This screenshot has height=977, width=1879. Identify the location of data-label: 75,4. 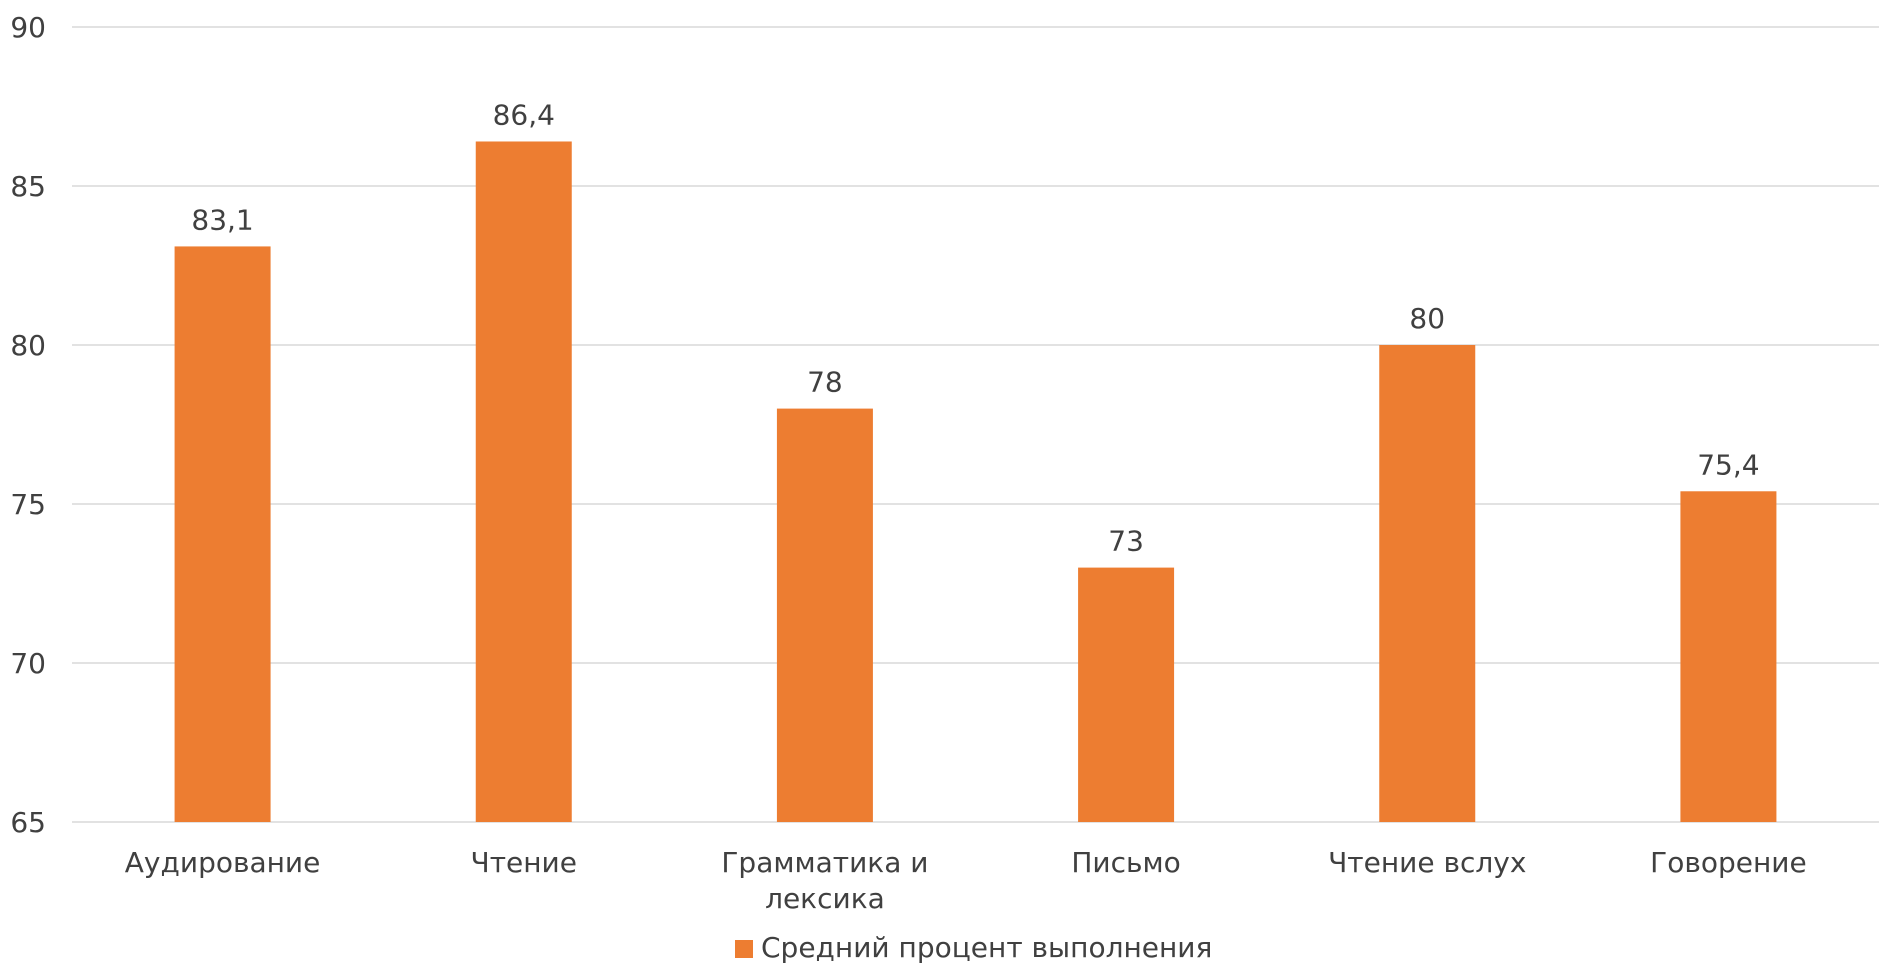
(1728, 464).